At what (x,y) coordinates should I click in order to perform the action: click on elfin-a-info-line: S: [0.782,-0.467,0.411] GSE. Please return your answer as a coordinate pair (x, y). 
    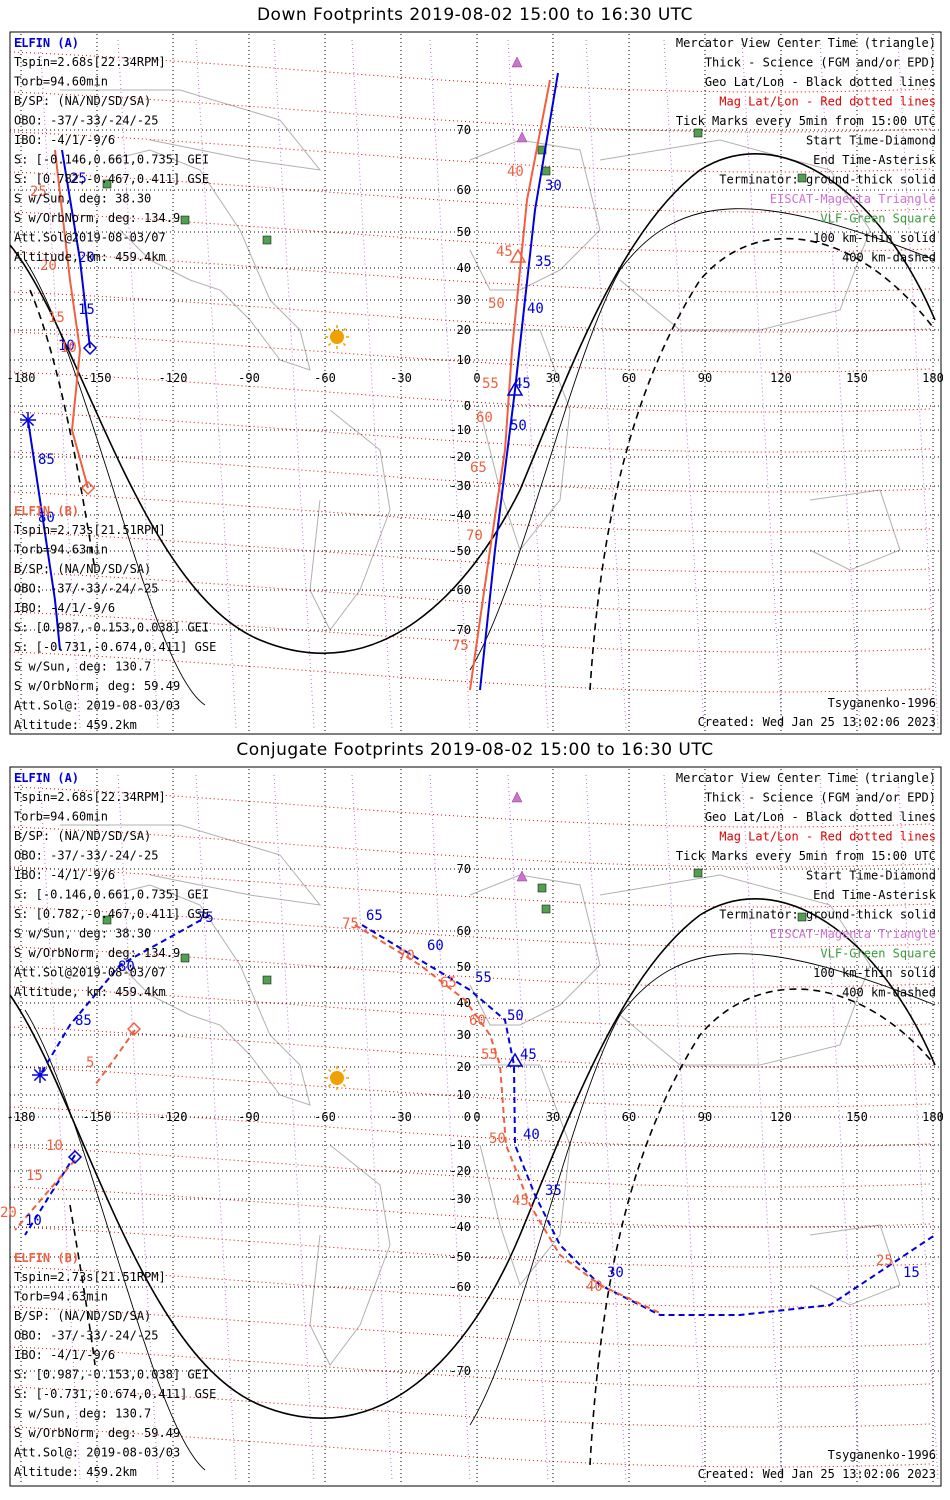
    Looking at the image, I should click on (111, 179).